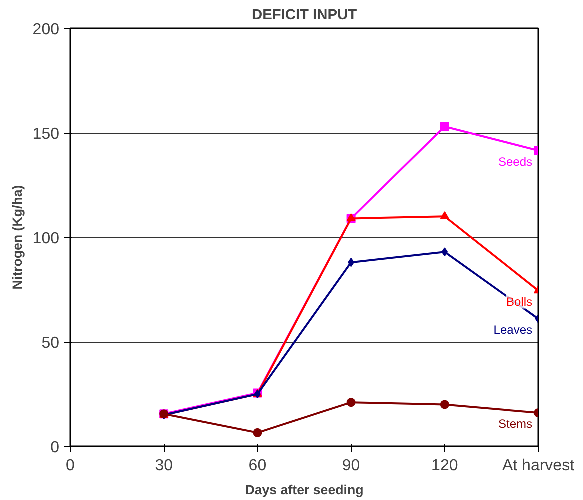  What do you see at coordinates (51, 343) in the screenshot?
I see `y-tick-label: 50` at bounding box center [51, 343].